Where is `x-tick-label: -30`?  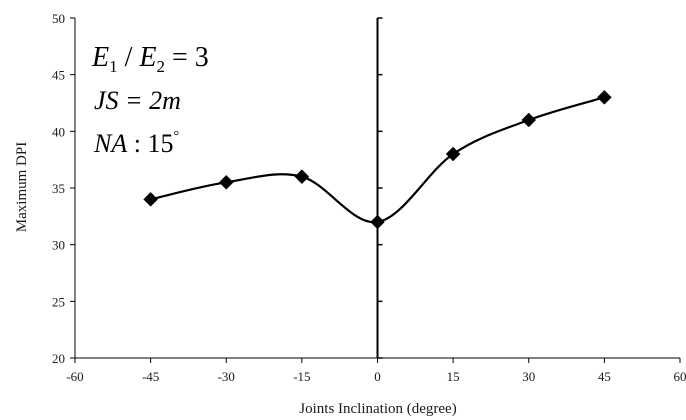
x-tick-label: -30 is located at coordinates (226, 376).